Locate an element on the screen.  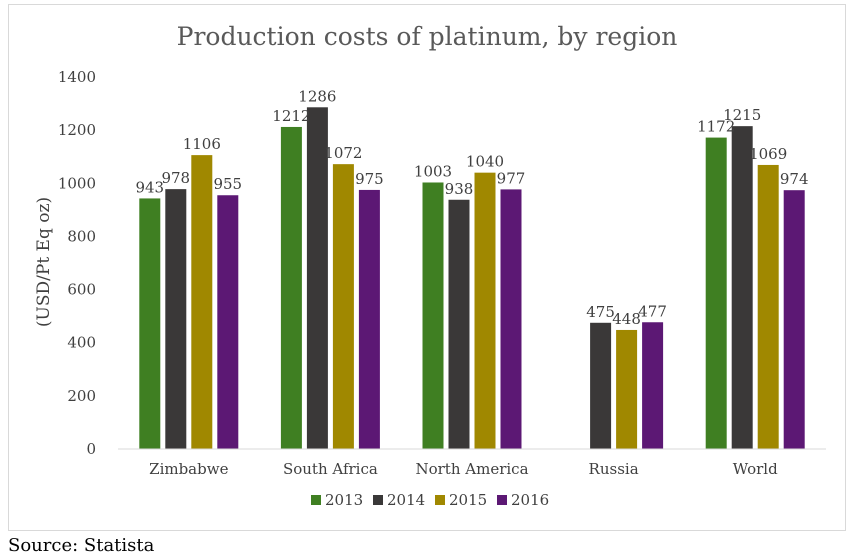
legend-swatch-2015 is located at coordinates (440, 500).